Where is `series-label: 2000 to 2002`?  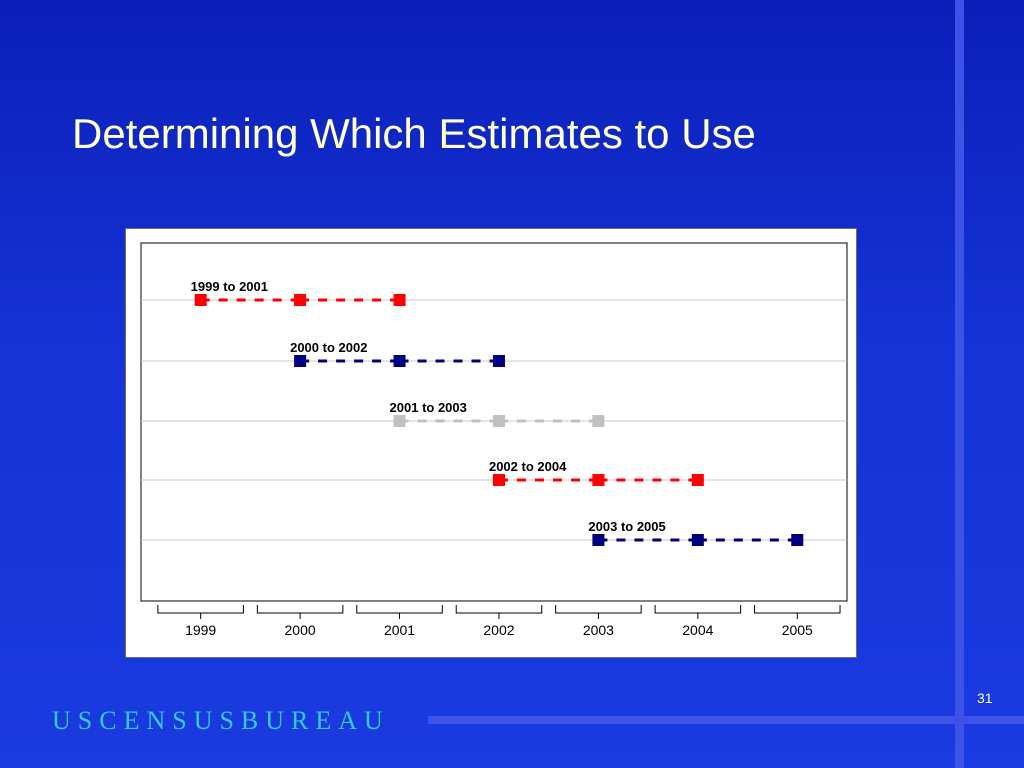
series-label: 2000 to 2002 is located at coordinates (328, 347).